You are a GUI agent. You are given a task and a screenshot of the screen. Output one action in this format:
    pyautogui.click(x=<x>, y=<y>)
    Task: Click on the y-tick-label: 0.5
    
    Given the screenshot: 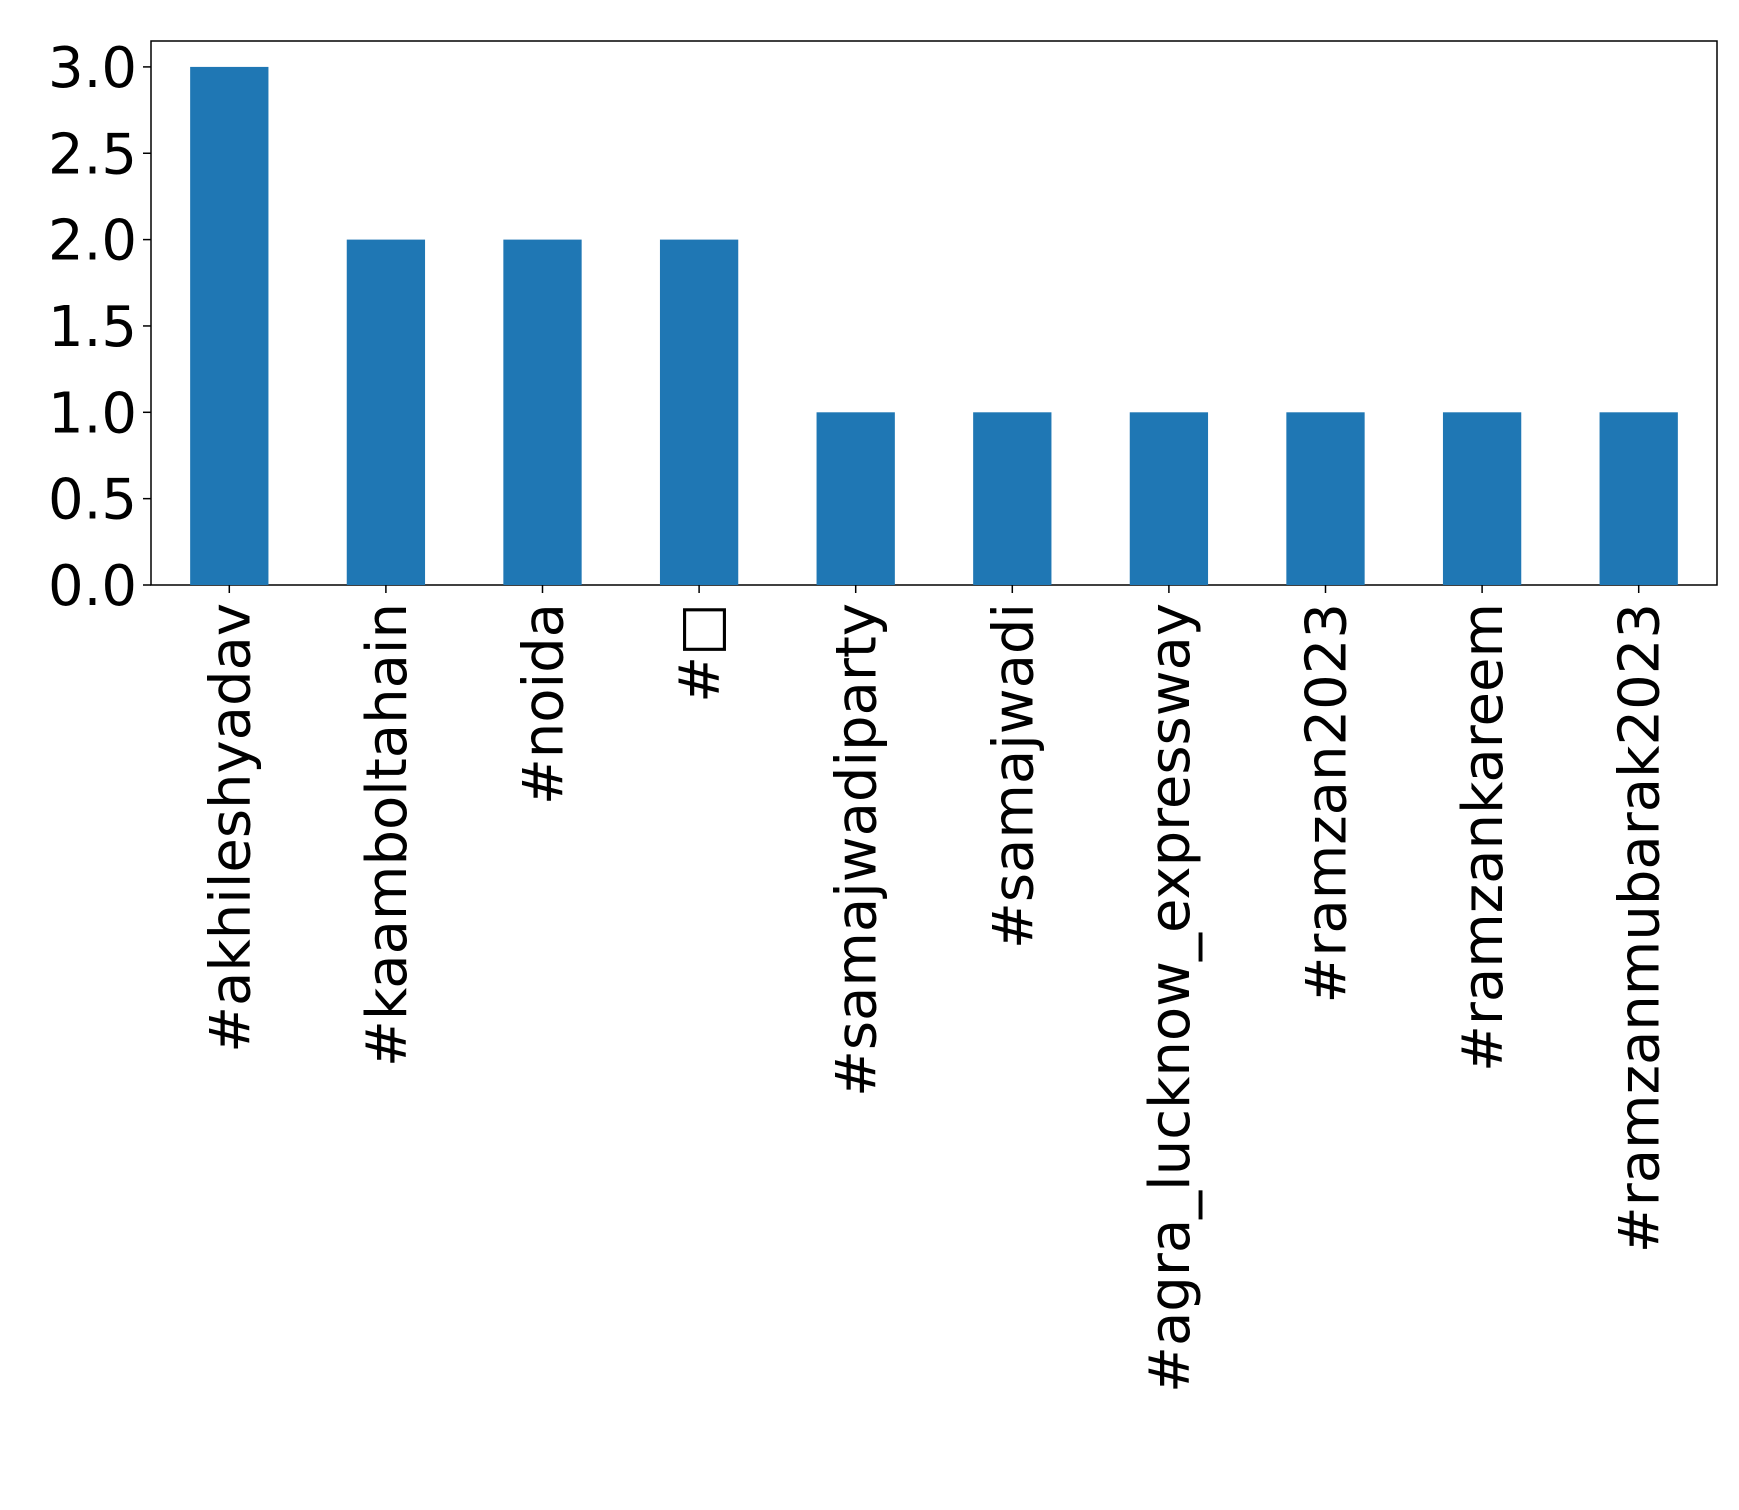 What is the action you would take?
    pyautogui.click(x=92, y=500)
    